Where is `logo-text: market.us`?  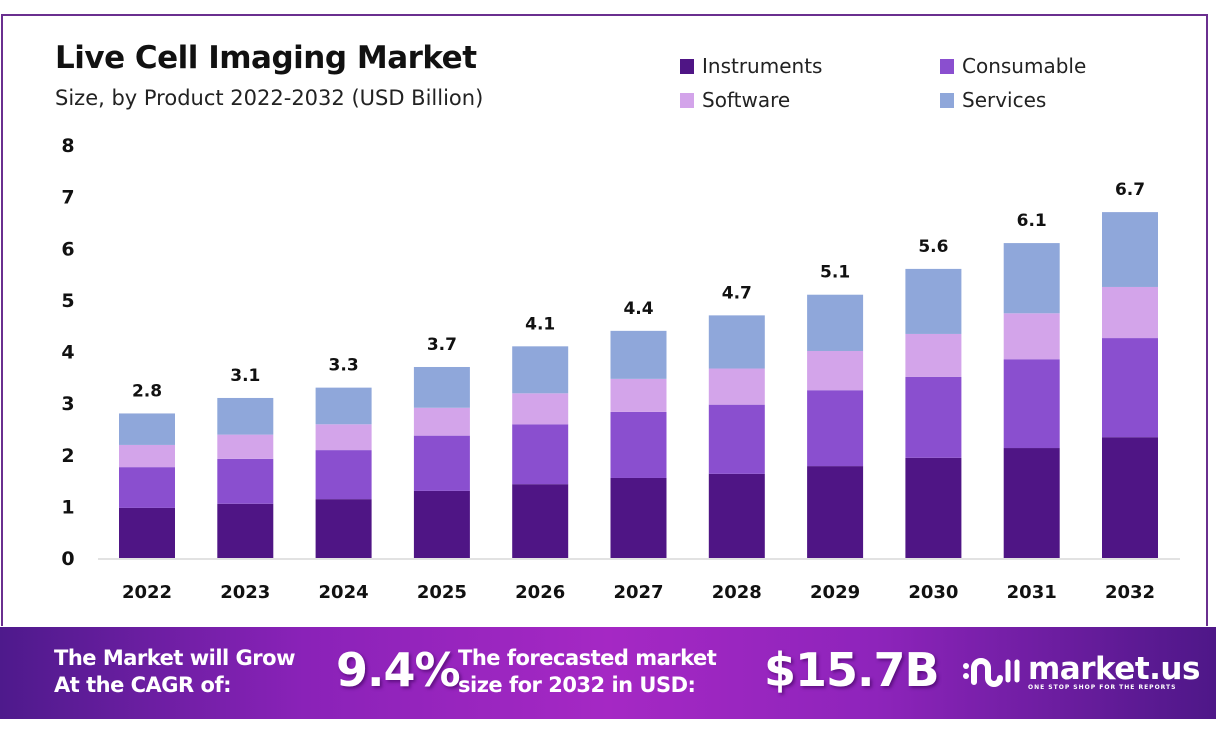 logo-text: market.us is located at coordinates (1114, 668).